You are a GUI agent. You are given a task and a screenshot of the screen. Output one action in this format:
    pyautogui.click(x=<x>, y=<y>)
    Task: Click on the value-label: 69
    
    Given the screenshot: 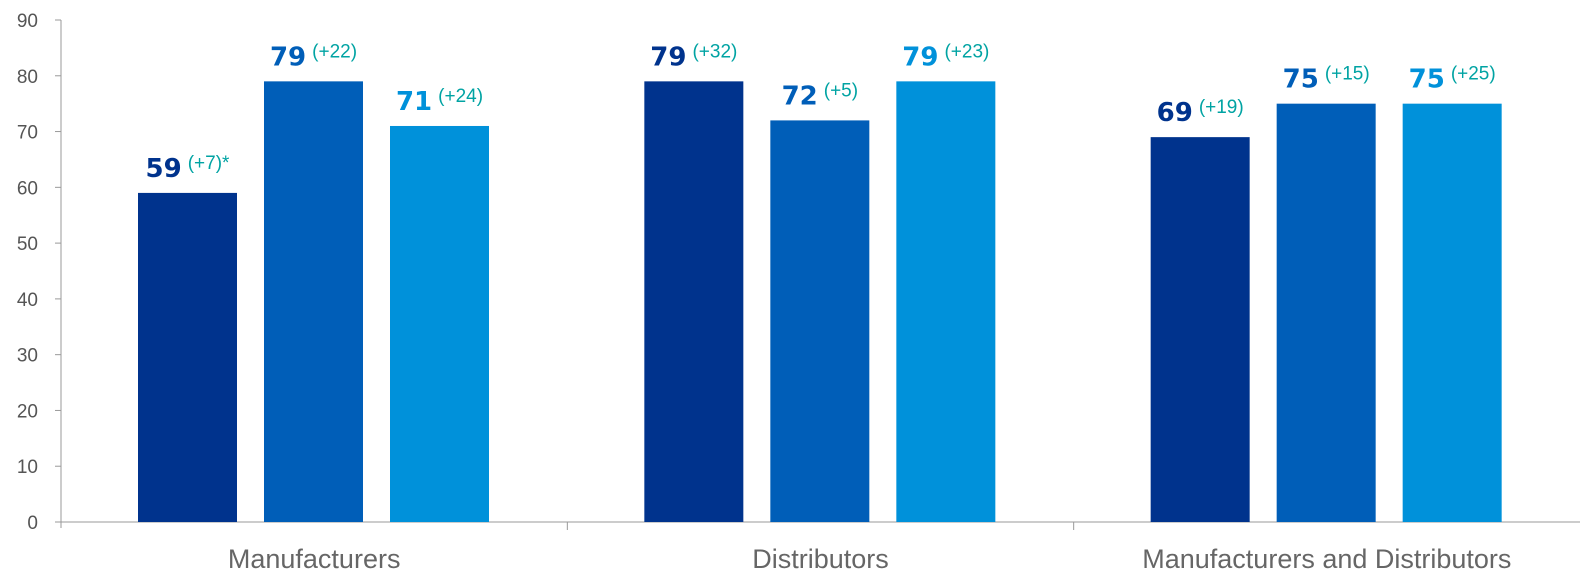 What is the action you would take?
    pyautogui.click(x=1175, y=113)
    